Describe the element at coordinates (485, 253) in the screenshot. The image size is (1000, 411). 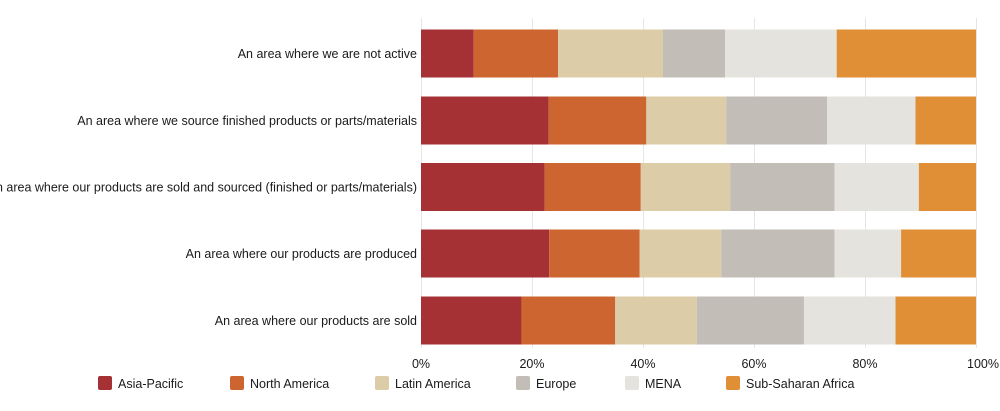
I see `bar-segment-4-asia-pacific` at that location.